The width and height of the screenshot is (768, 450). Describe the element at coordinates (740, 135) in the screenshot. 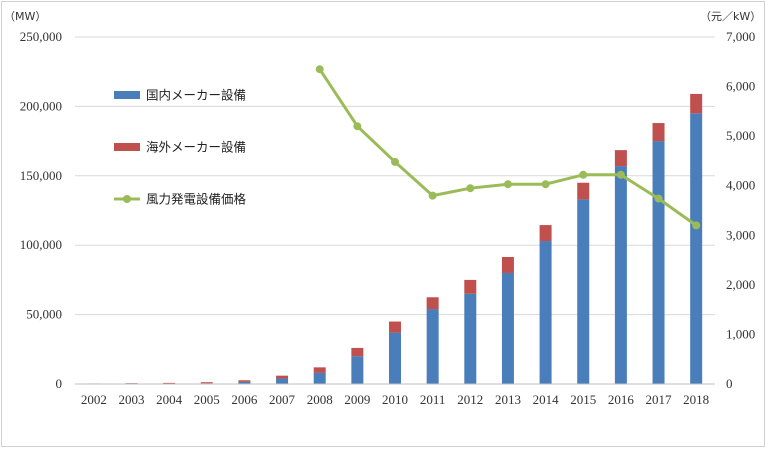

I see `right-tick-label: 5,000` at that location.